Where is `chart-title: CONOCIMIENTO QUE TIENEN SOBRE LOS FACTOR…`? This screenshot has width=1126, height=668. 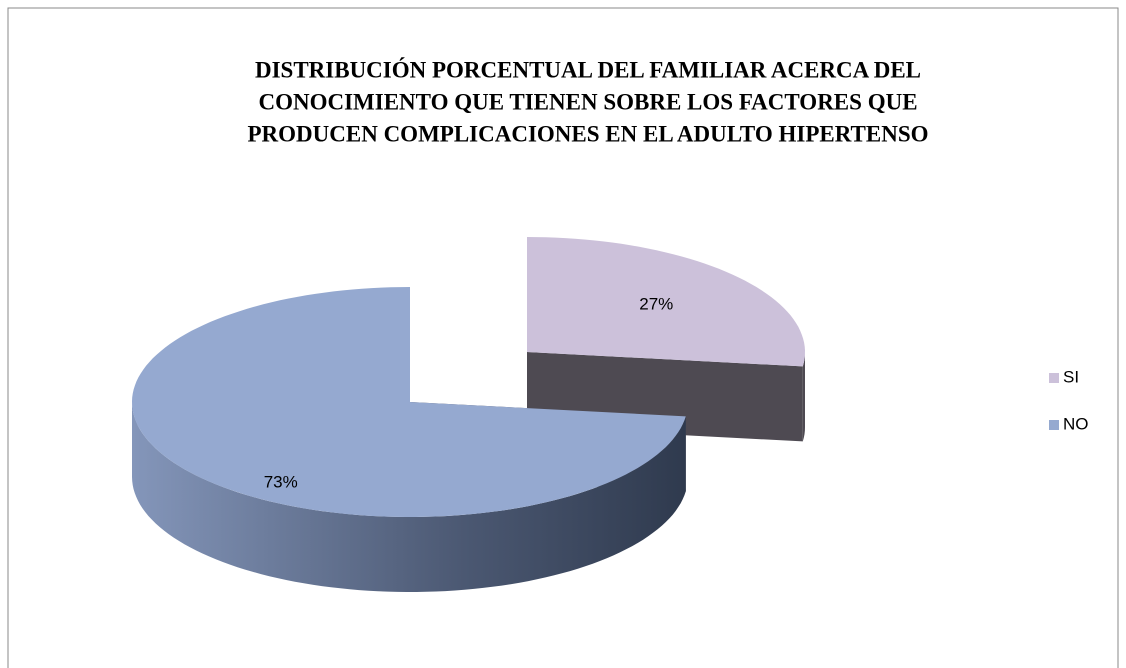 chart-title: CONOCIMIENTO QUE TIENEN SOBRE LOS FACTOR… is located at coordinates (587, 101).